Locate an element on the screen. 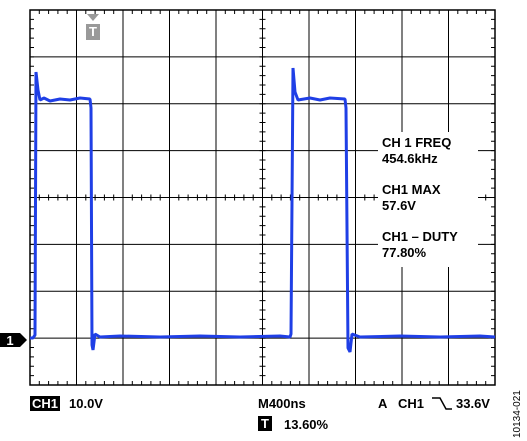 The height and width of the screenshot is (441, 527). measure-value: 77.80% is located at coordinates (404, 252).